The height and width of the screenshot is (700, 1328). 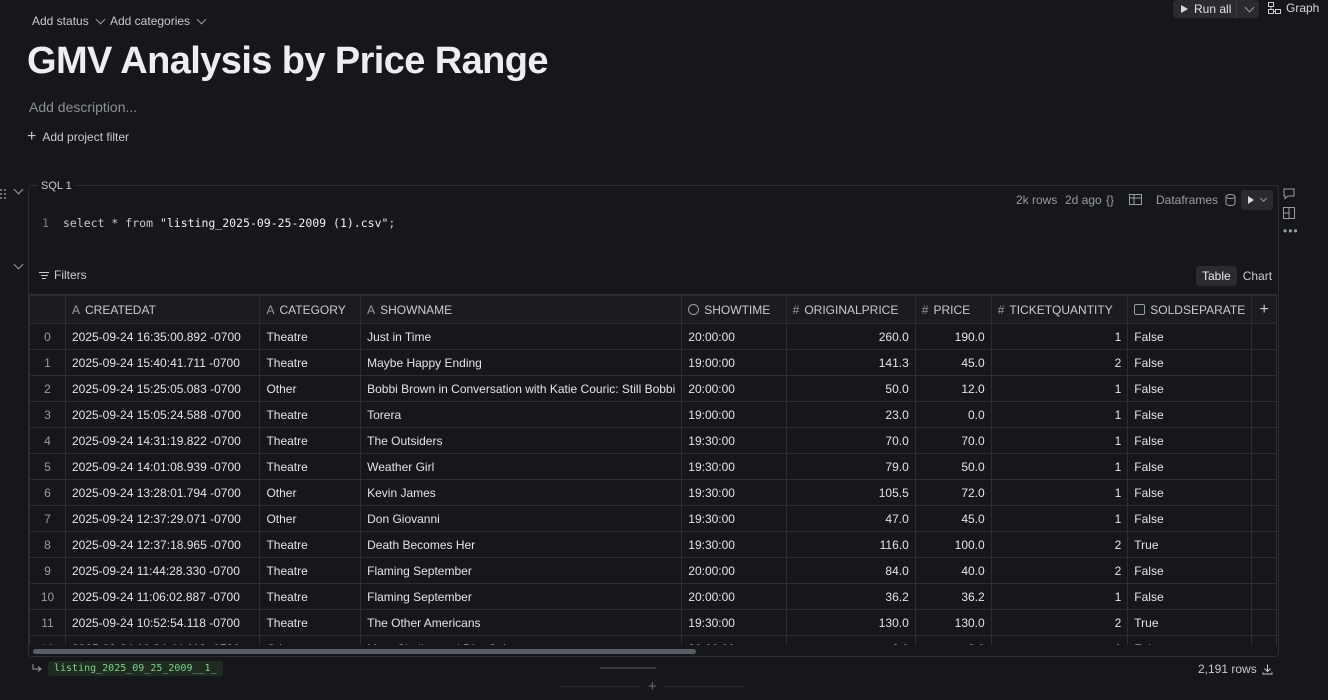 What do you see at coordinates (162, 544) in the screenshot?
I see `table-cell: 2025-09-24 12:37:18.965 -0700` at bounding box center [162, 544].